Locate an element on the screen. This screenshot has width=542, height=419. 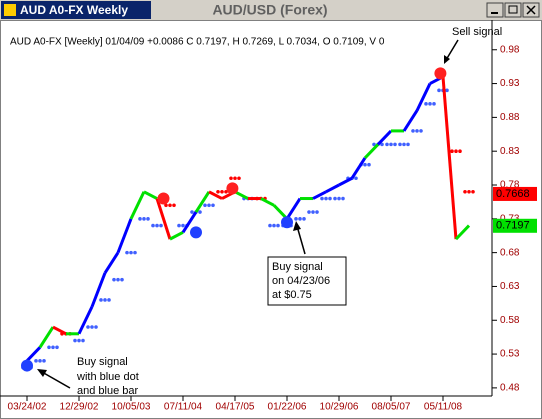
annotation-text: and blue bar is located at coordinates (107, 391).